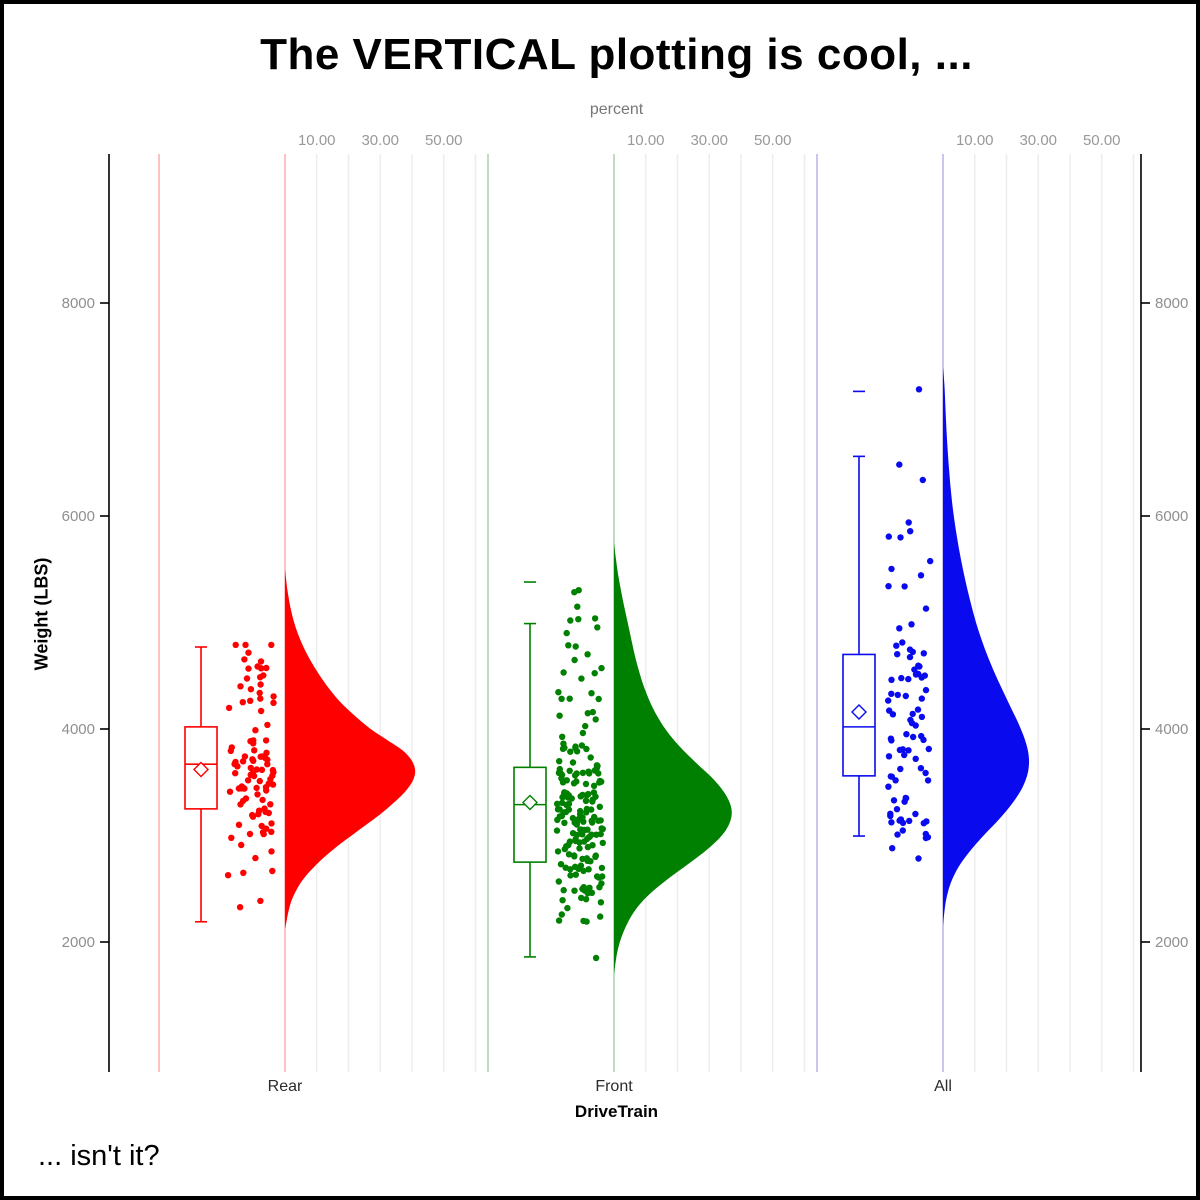 The width and height of the screenshot is (1200, 1200). I want to click on y-tick-label-right: 2000, so click(1171, 942).